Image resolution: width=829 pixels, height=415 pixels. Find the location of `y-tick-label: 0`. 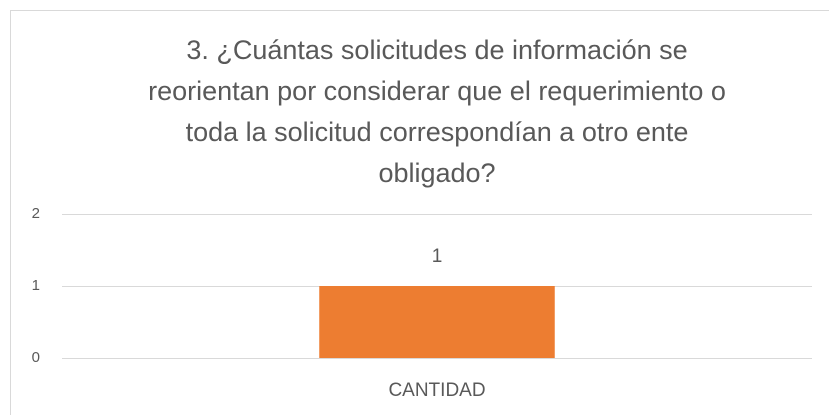

y-tick-label: 0 is located at coordinates (36, 357).